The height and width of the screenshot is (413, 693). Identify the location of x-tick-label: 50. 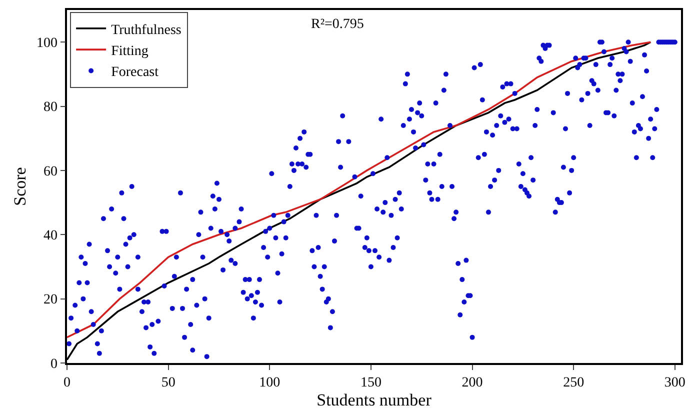
(168, 383).